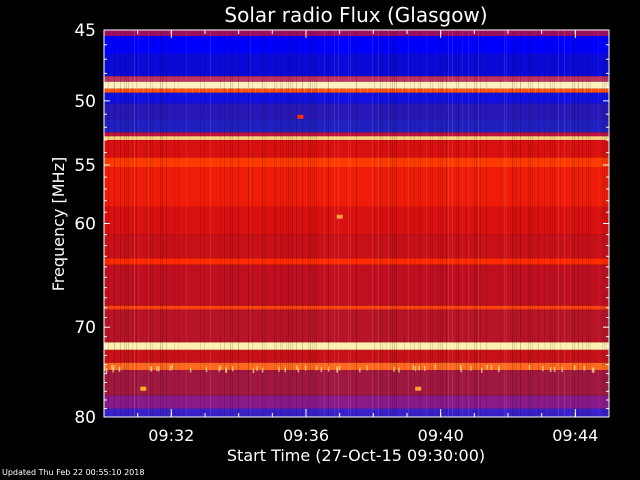 Image resolution: width=640 pixels, height=480 pixels. I want to click on y-tick-label-1: 50, so click(85, 102).